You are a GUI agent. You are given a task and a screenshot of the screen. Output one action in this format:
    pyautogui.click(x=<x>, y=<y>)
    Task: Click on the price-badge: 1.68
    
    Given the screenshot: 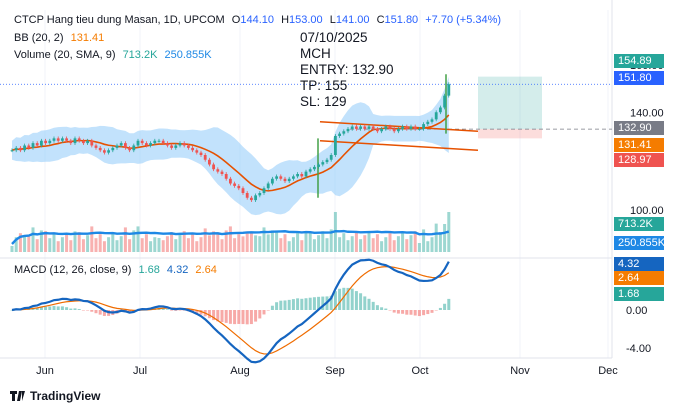 What is the action you would take?
    pyautogui.click(x=639, y=294)
    